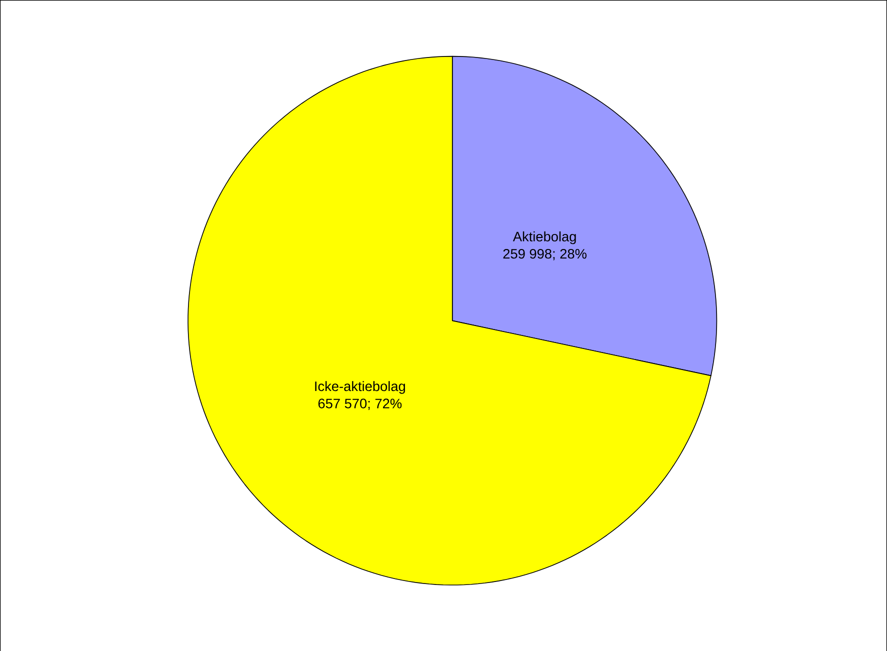 The image size is (887, 651). I want to click on data-label: 259 998; 28%, so click(545, 254).